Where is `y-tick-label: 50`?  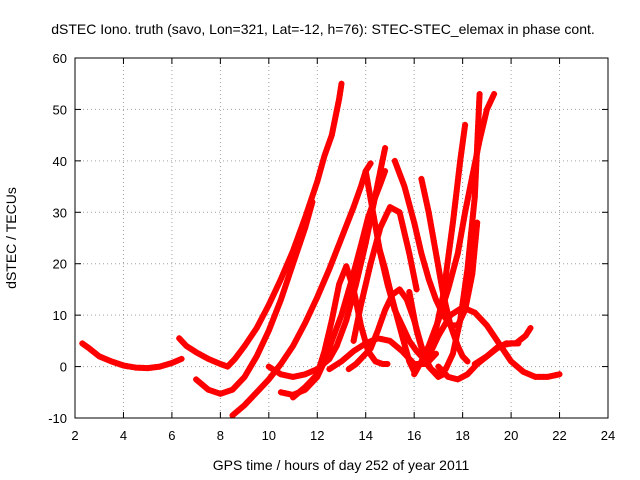 y-tick-label: 50 is located at coordinates (60, 109).